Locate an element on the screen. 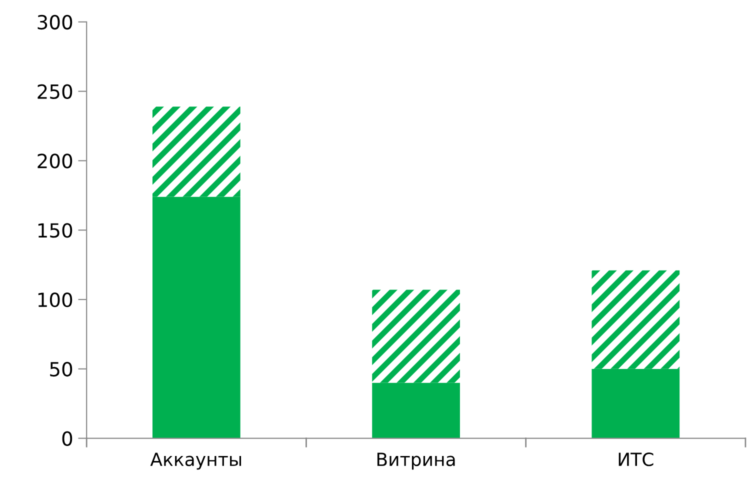 The height and width of the screenshot is (487, 753). y-tick-label: 0 is located at coordinates (67, 438).